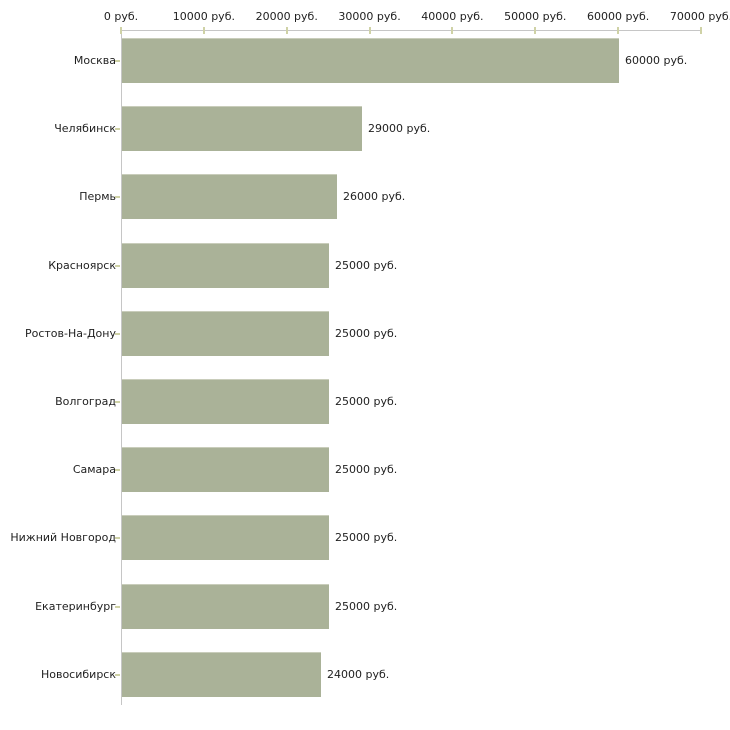  What do you see at coordinates (399, 128) in the screenshot?
I see `value-label: 29000 руб.` at bounding box center [399, 128].